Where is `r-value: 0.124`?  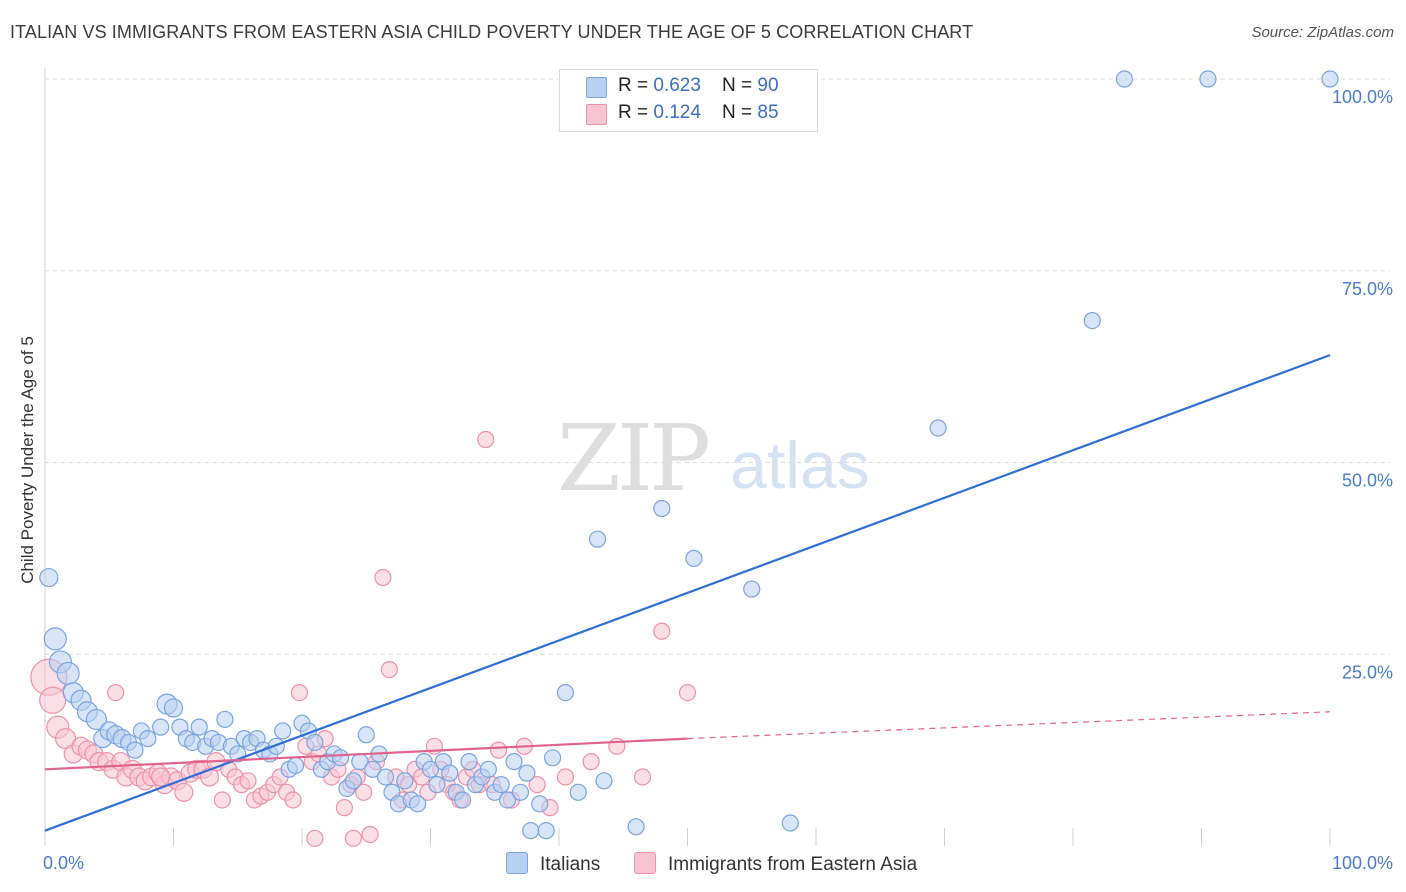
r-value: 0.124 is located at coordinates (677, 112).